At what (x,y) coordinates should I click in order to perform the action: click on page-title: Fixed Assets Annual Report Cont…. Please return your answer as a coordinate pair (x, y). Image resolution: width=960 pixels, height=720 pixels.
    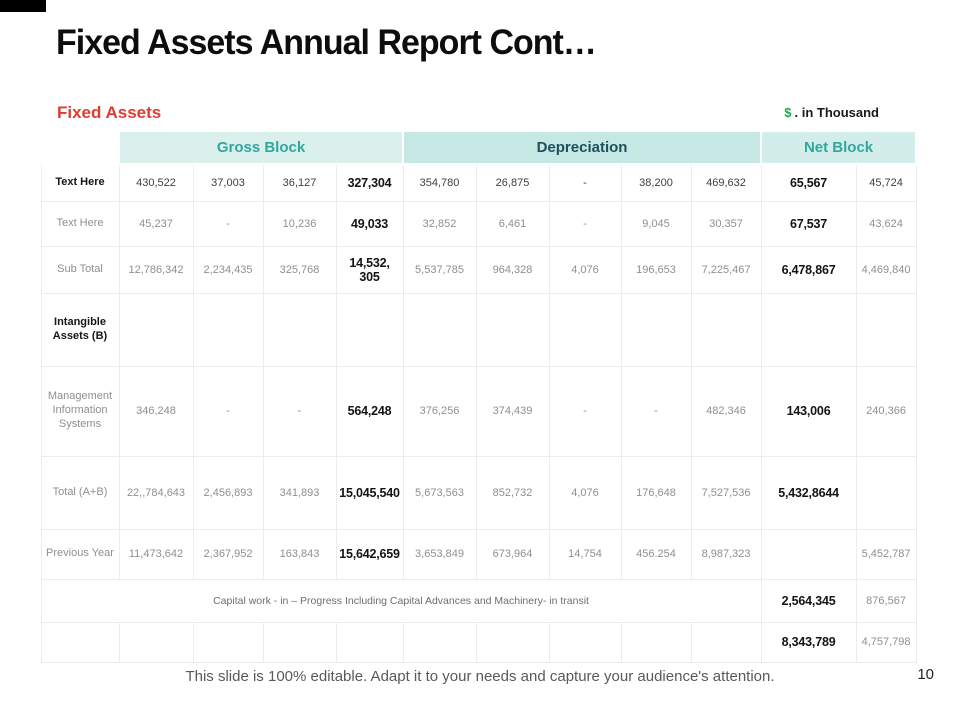
    Looking at the image, I should click on (326, 42).